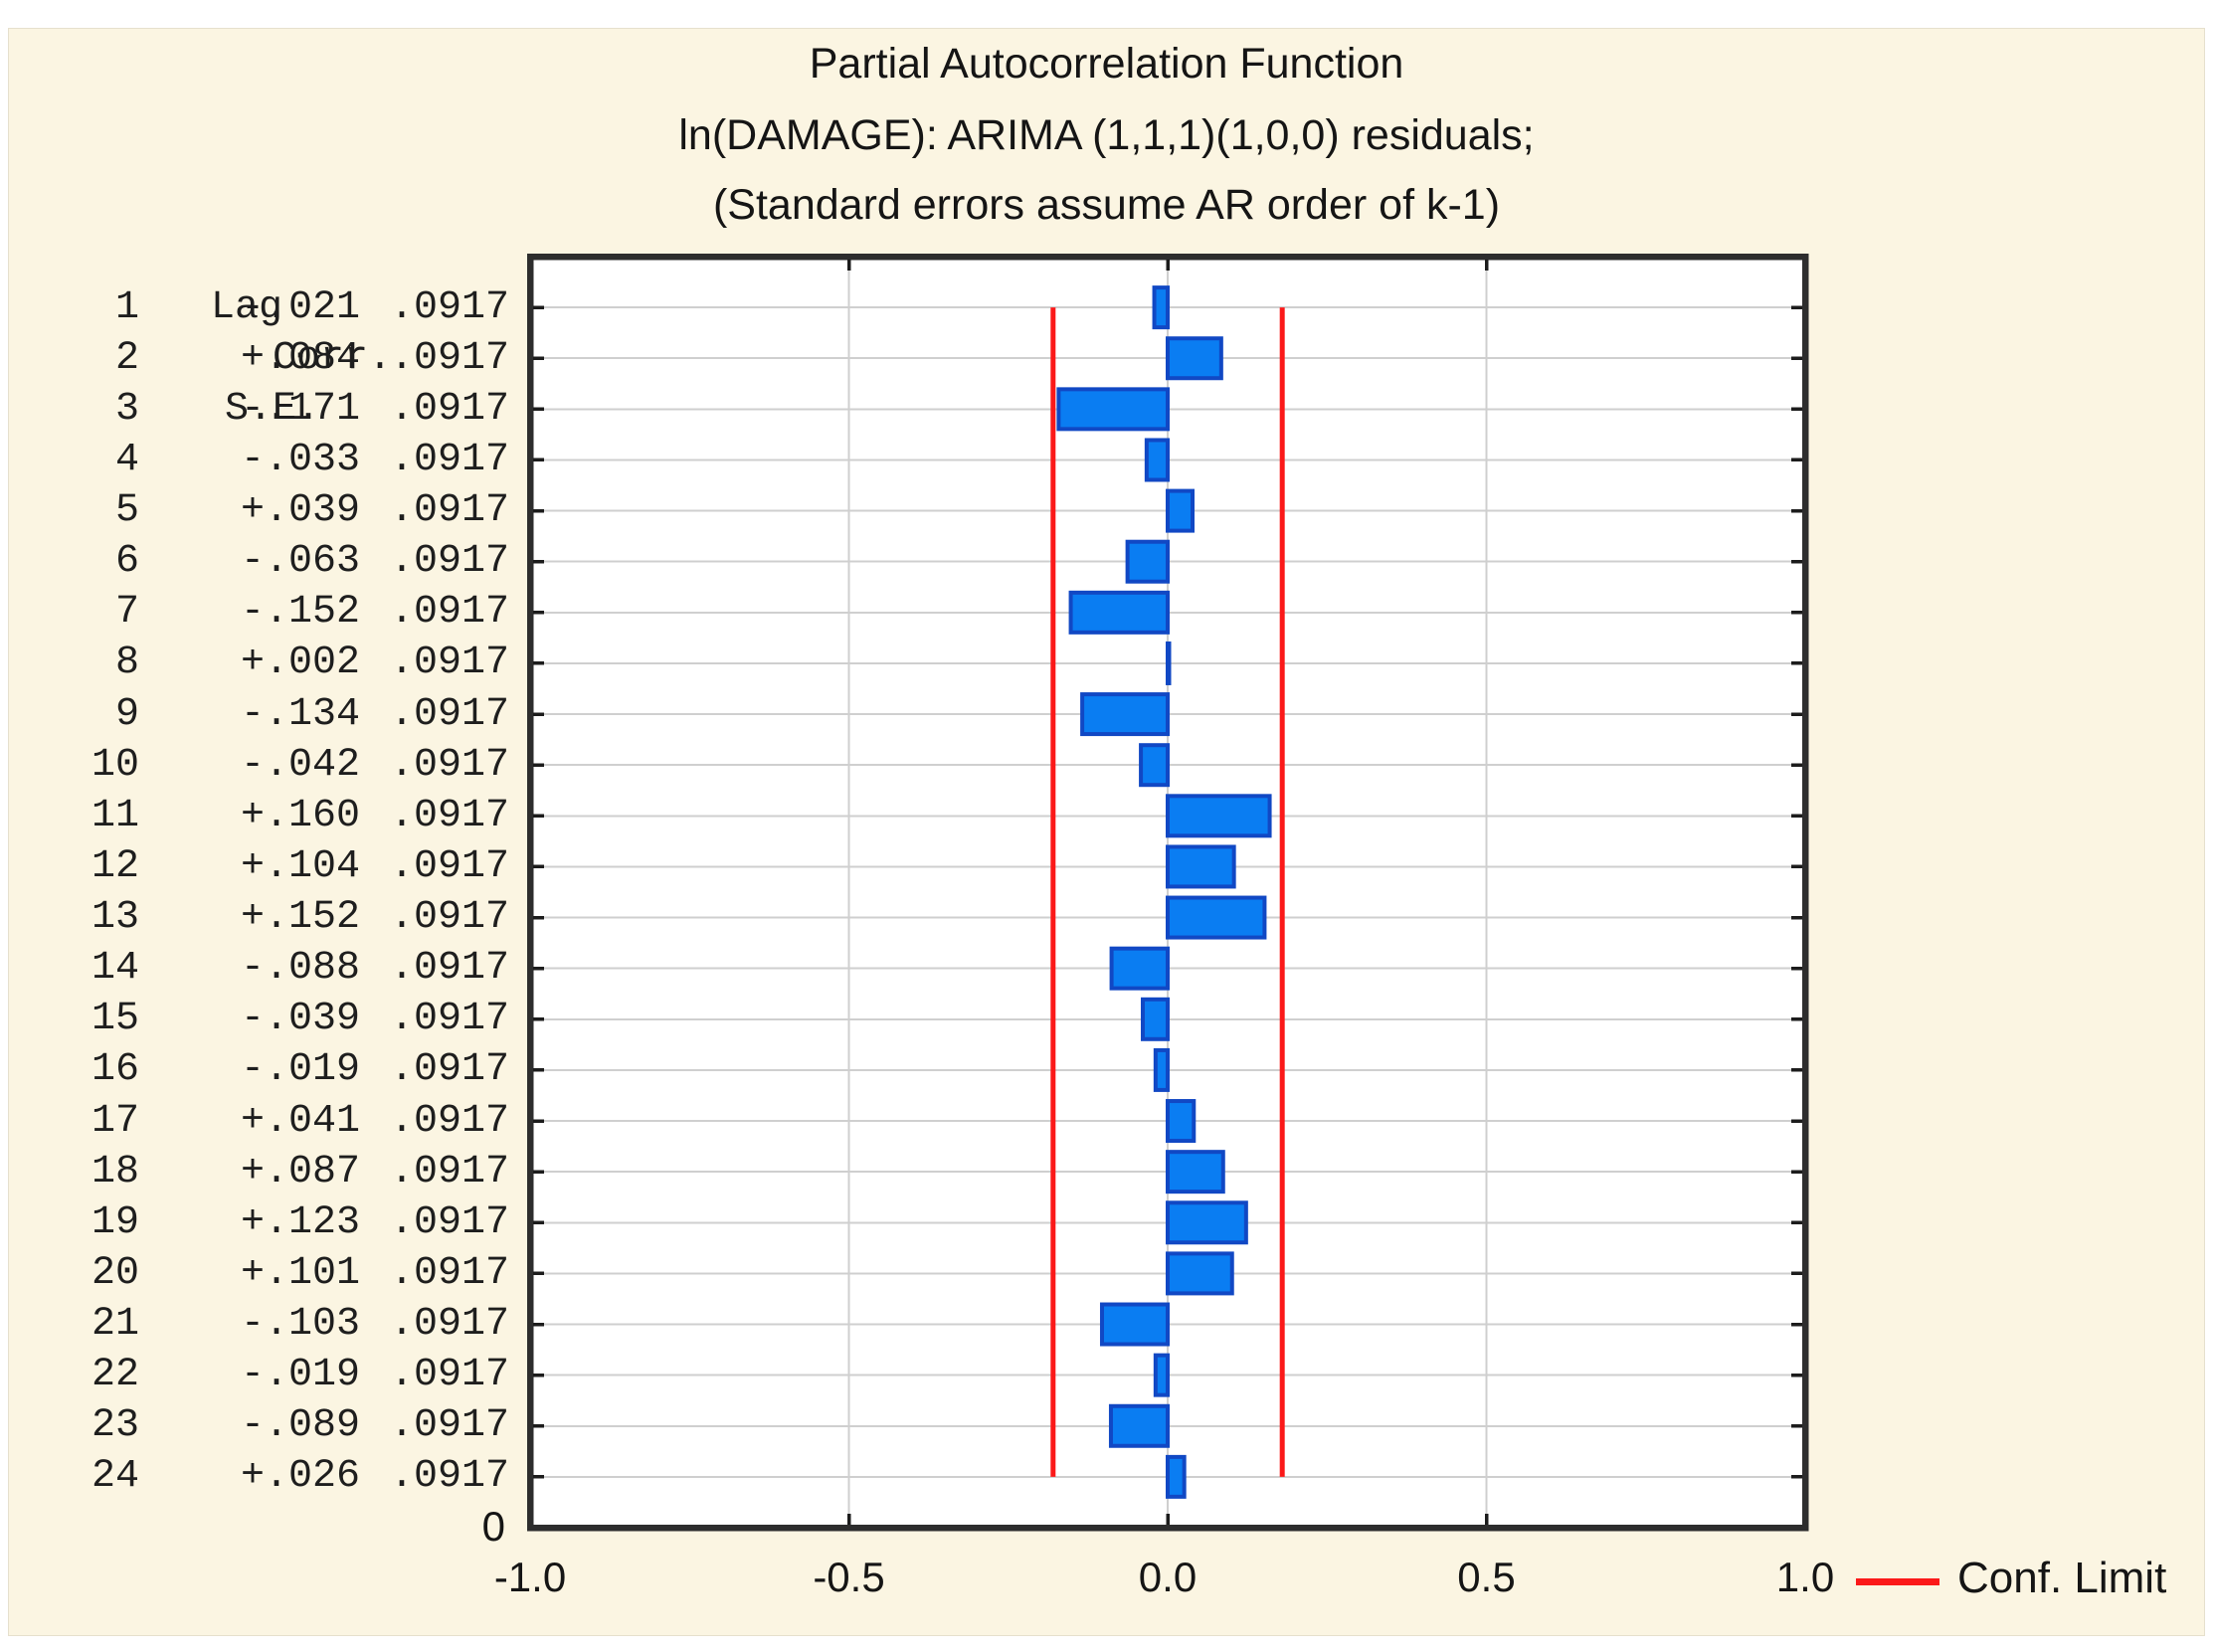 The height and width of the screenshot is (1652, 2213). What do you see at coordinates (300, 307) in the screenshot?
I see `corr-cell: -.021` at bounding box center [300, 307].